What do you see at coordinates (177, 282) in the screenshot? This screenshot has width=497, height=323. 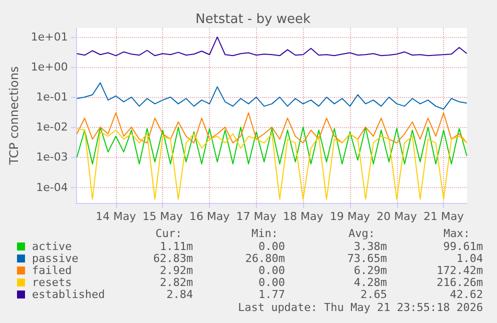 I see `text: 2.82m` at bounding box center [177, 282].